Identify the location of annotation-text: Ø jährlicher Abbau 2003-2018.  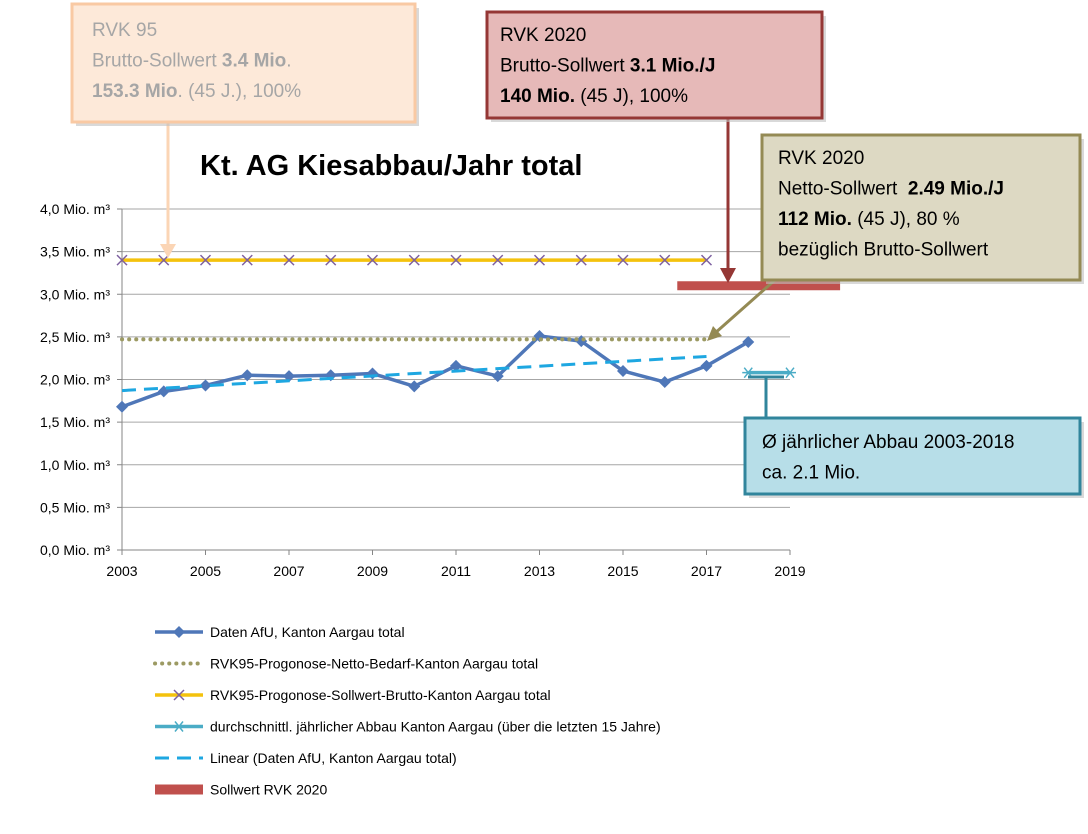
(888, 442).